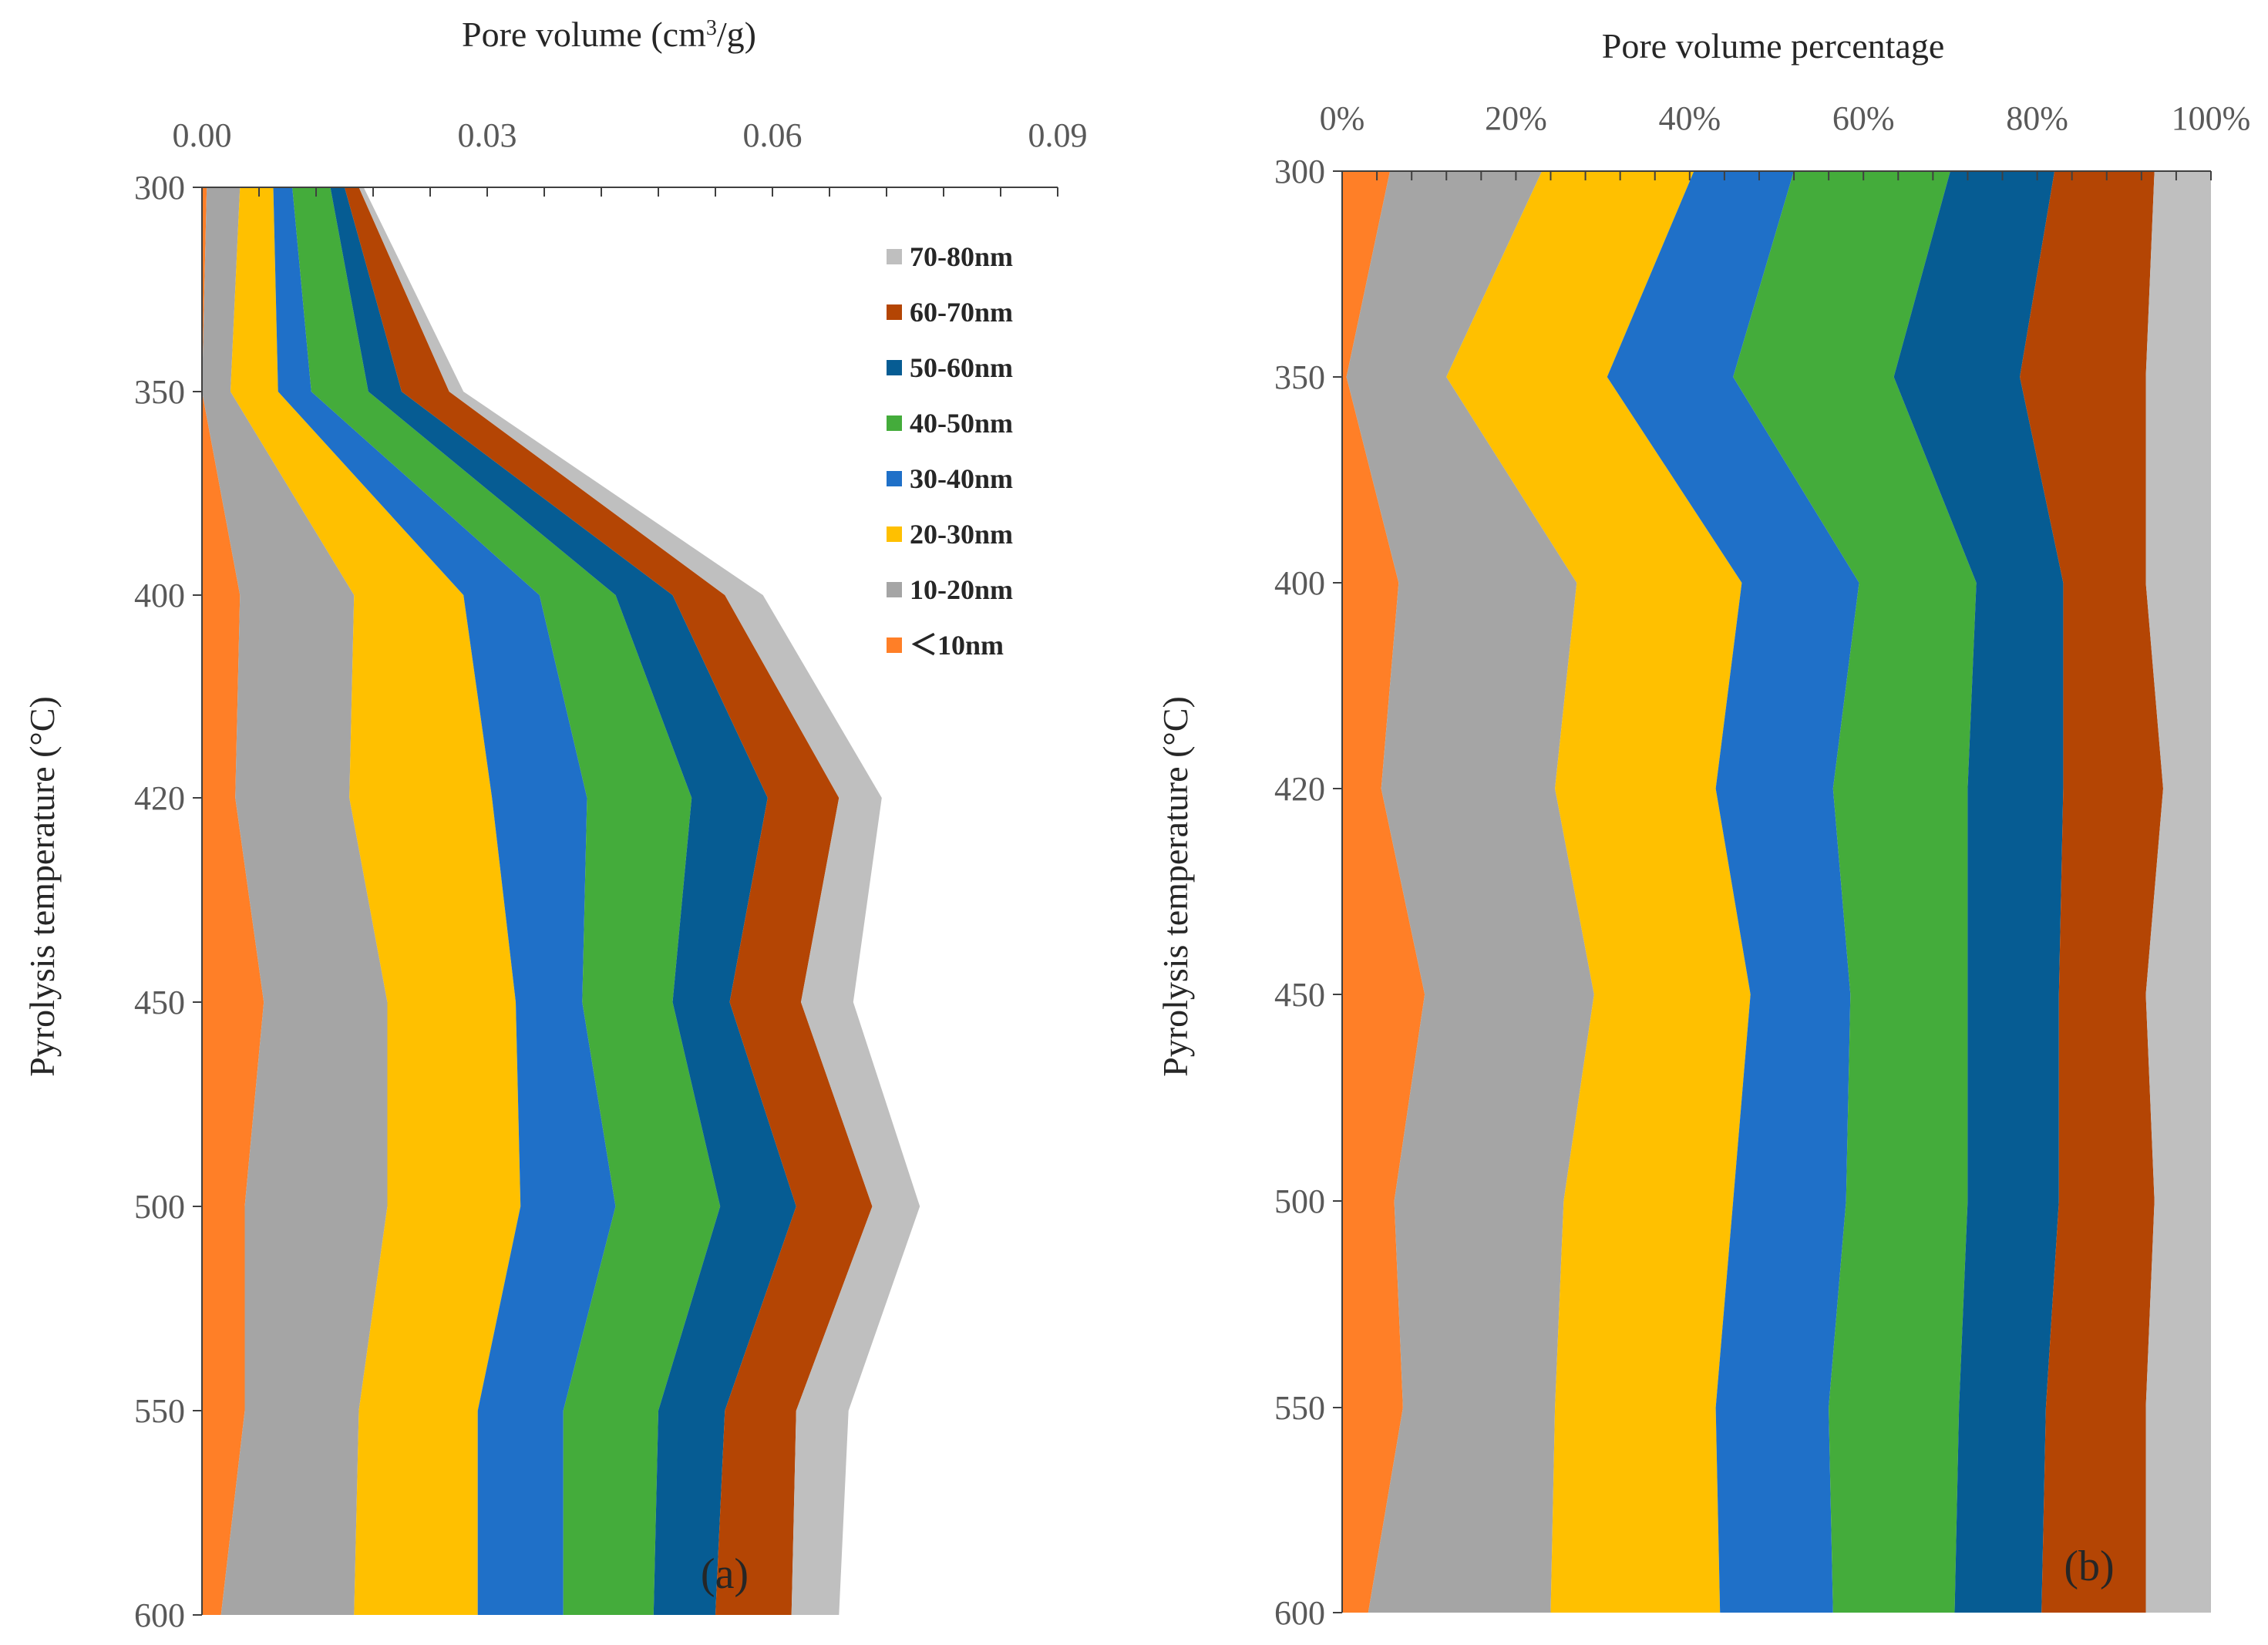  Describe the element at coordinates (1058, 135) in the screenshot. I see `panel-a-x-tick-label: 0.09` at that location.